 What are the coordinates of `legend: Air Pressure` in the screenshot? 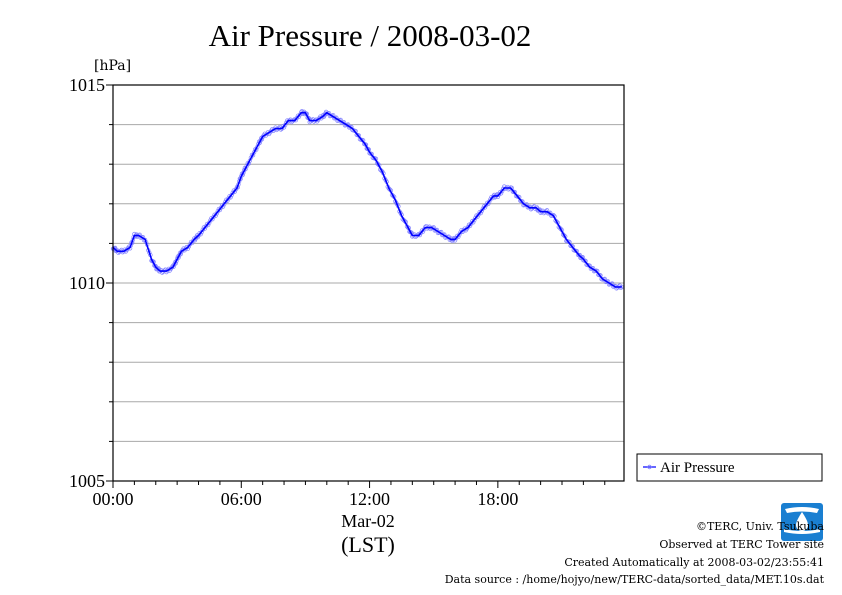 It's located at (729, 467).